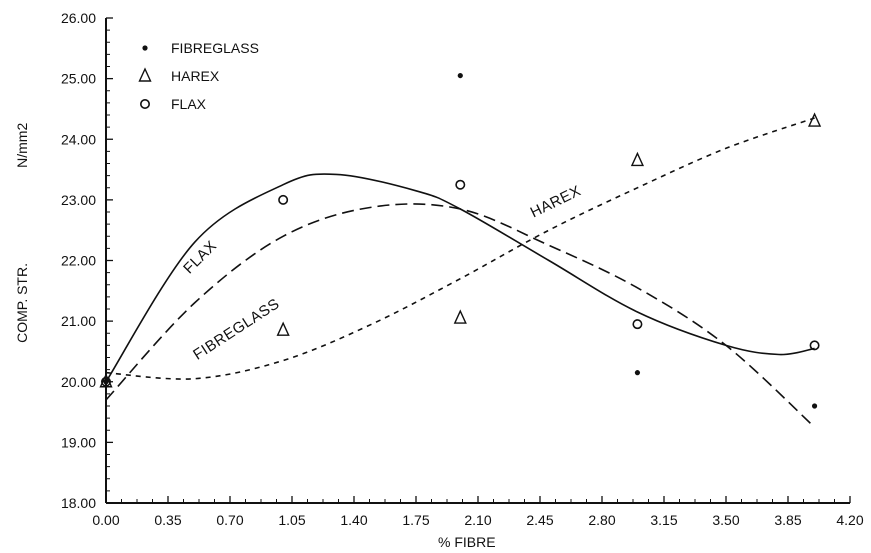 This screenshot has width=871, height=553. I want to click on y-axis-units: N/mm2, so click(22, 145).